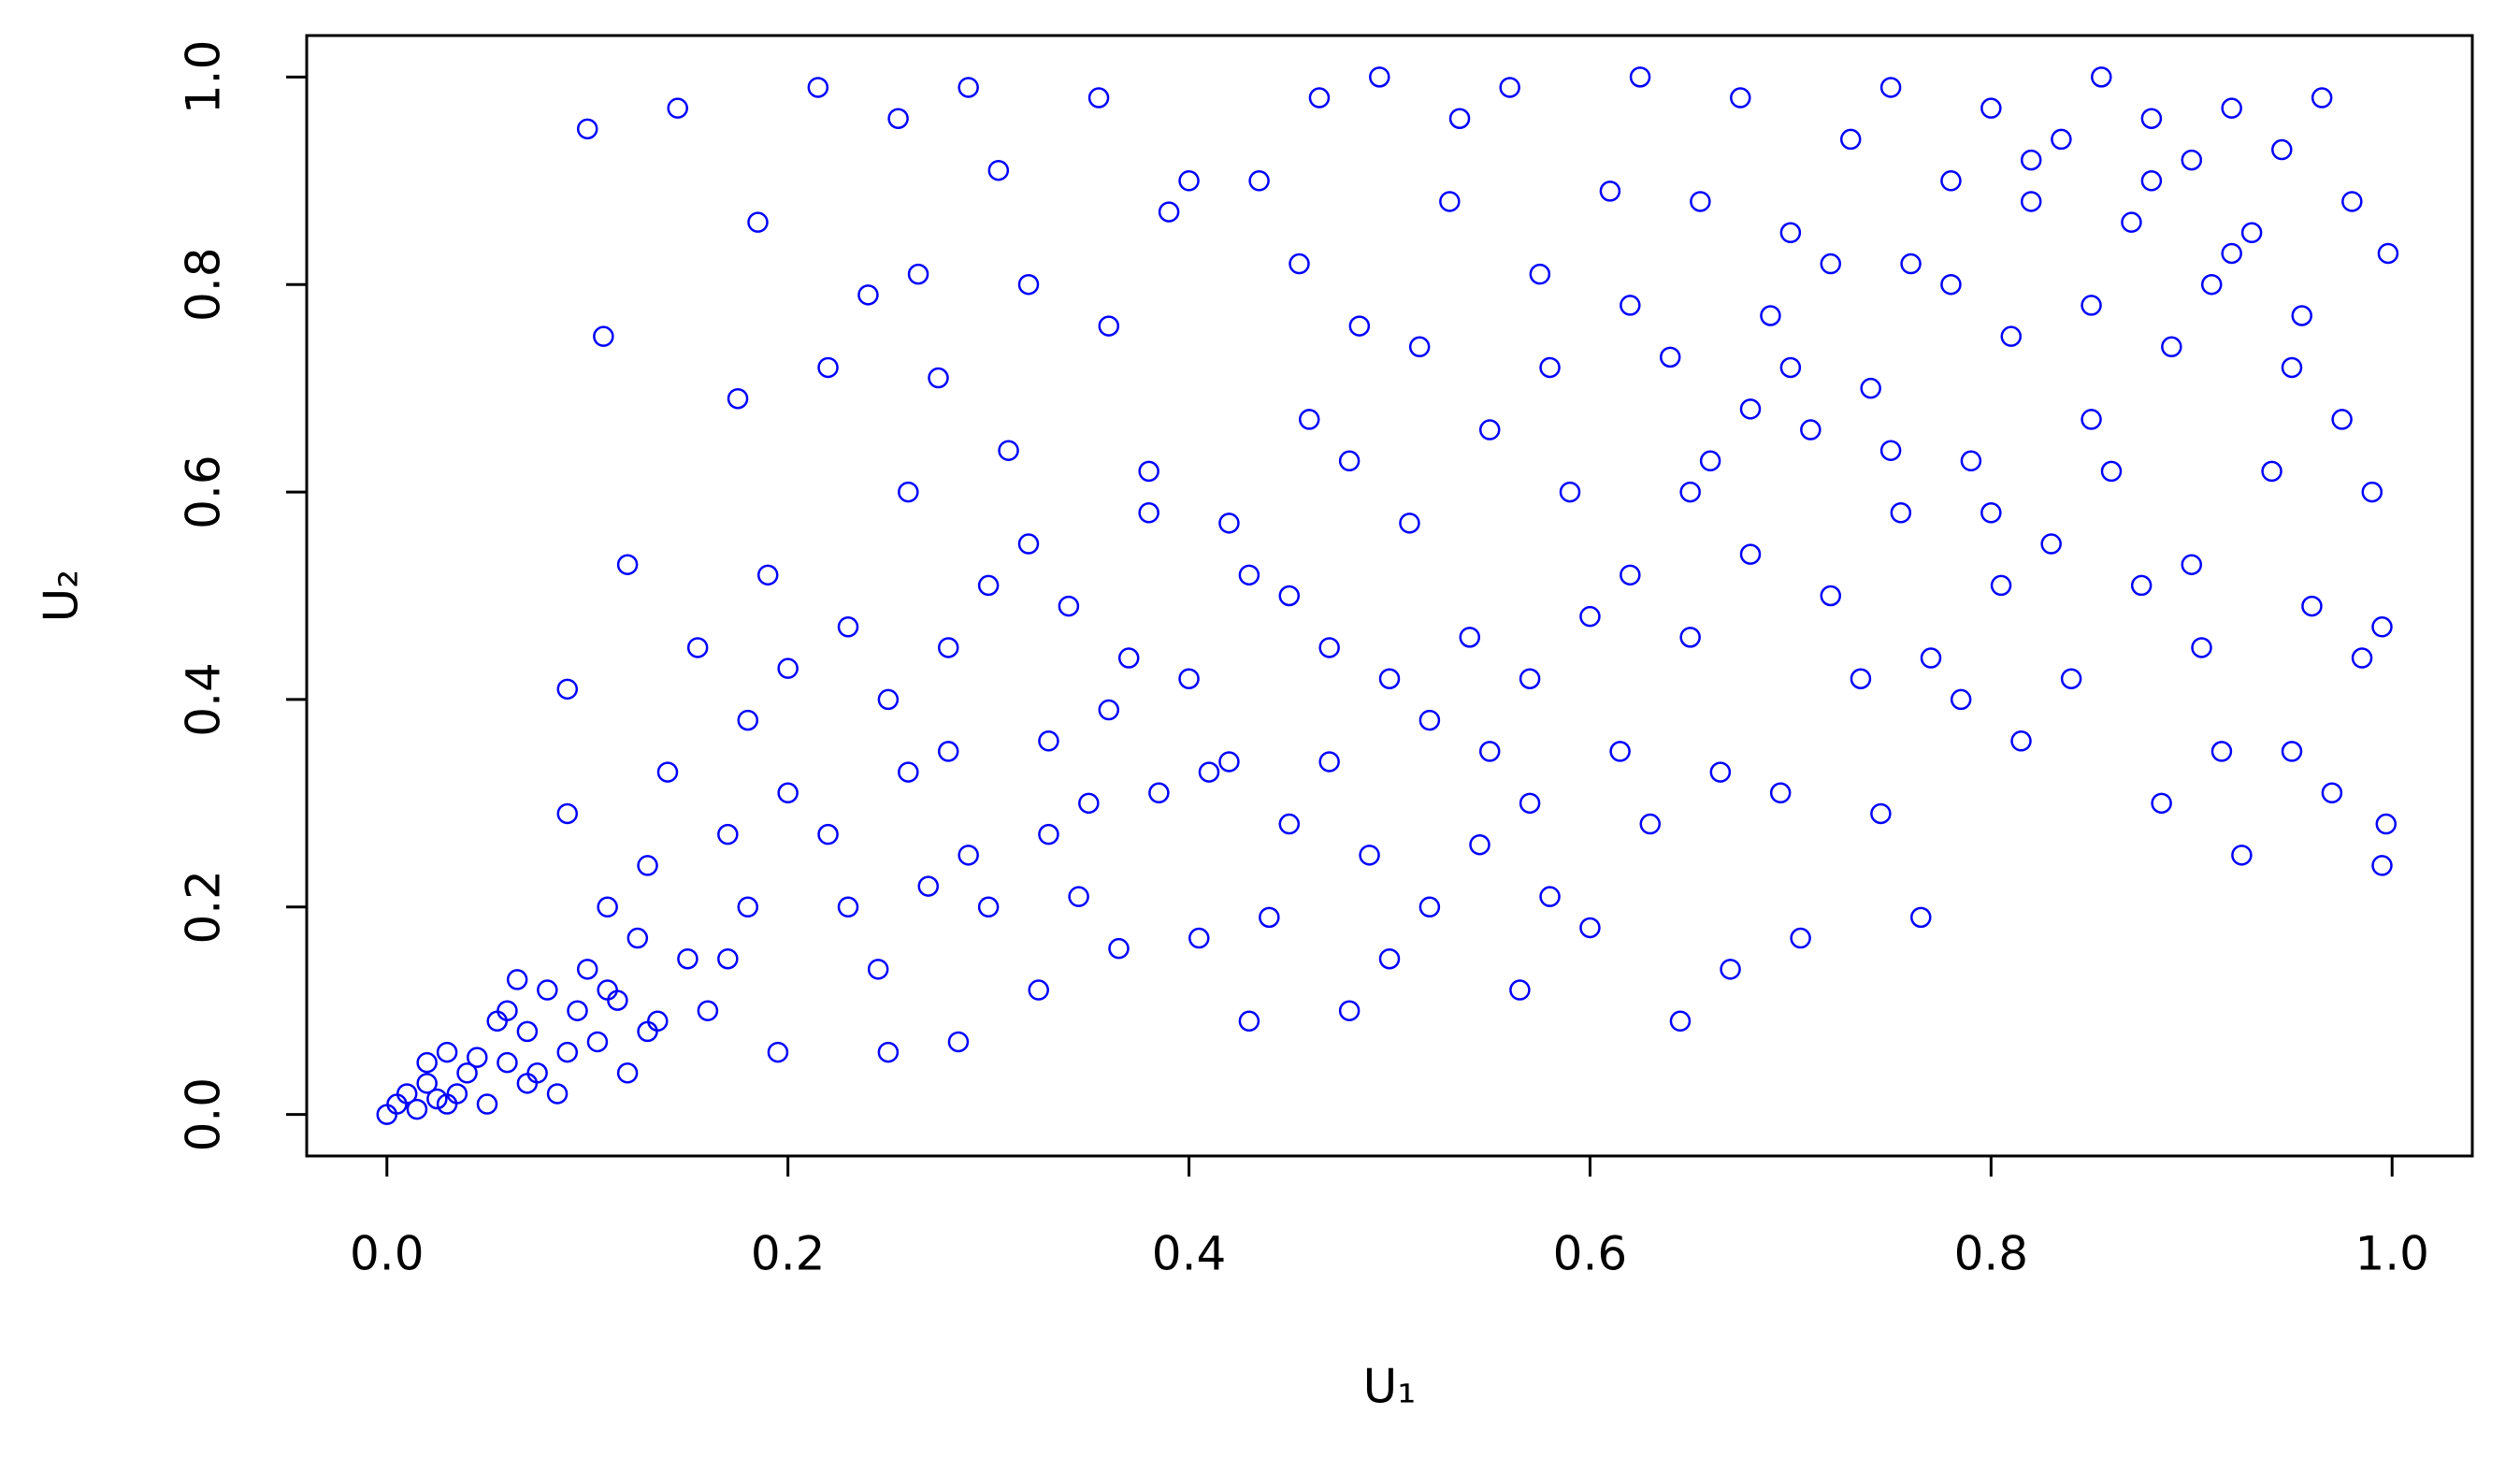 The width and height of the screenshot is (2520, 1459). I want to click on y-axis-label: U₂, so click(62, 596).